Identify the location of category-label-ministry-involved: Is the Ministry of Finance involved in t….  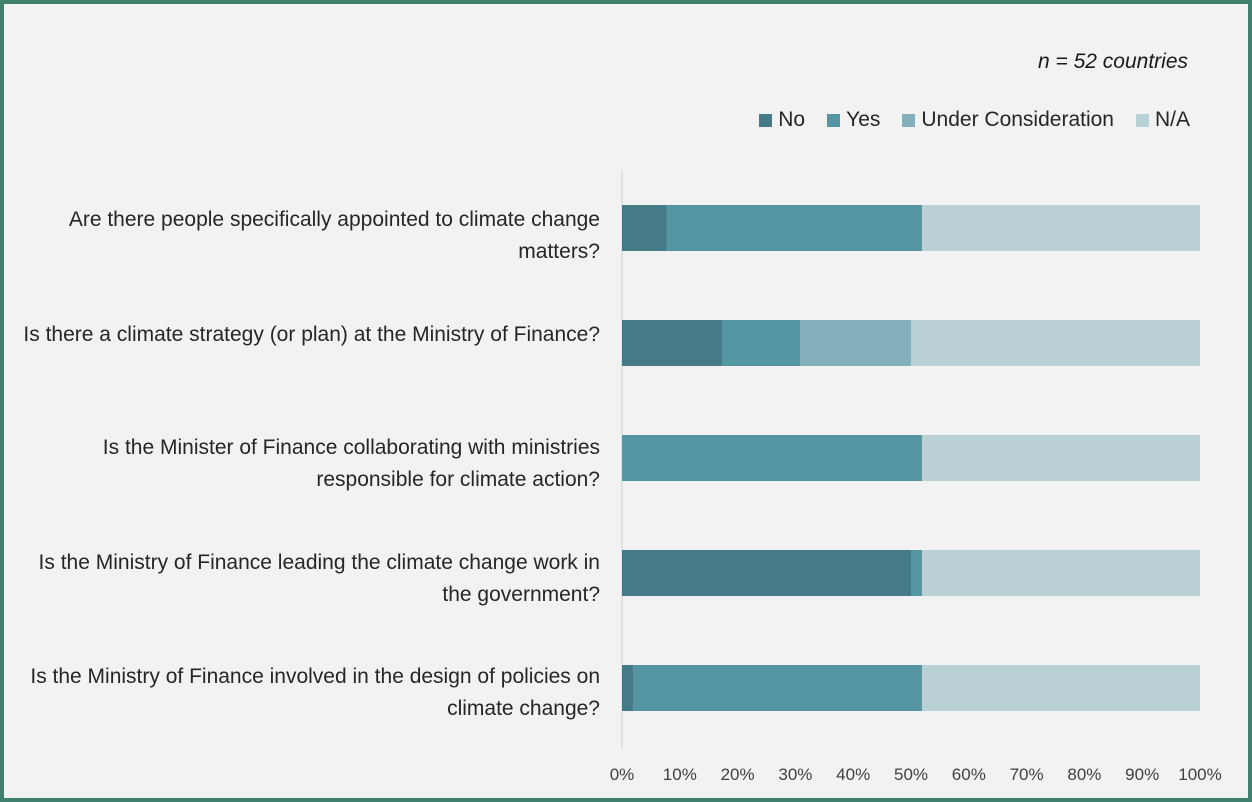
(315, 692).